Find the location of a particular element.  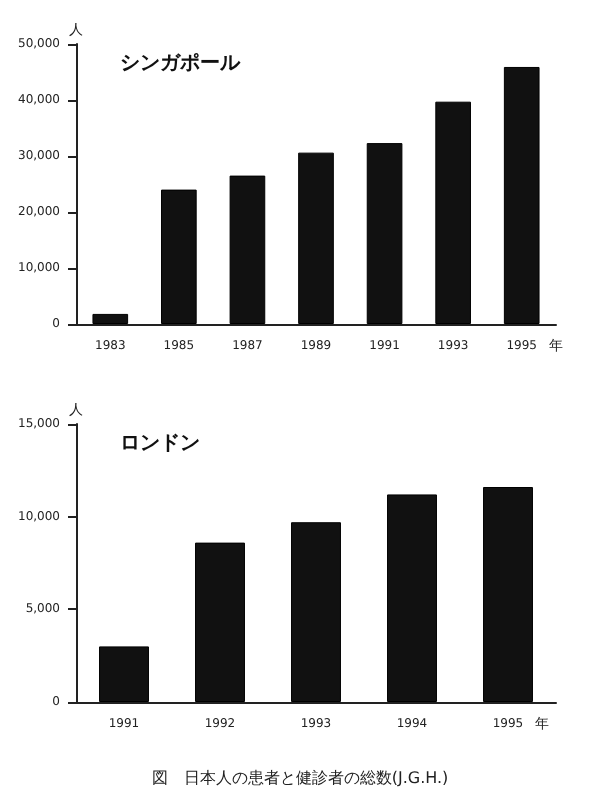

chart-title: シンガポール is located at coordinates (181, 64).